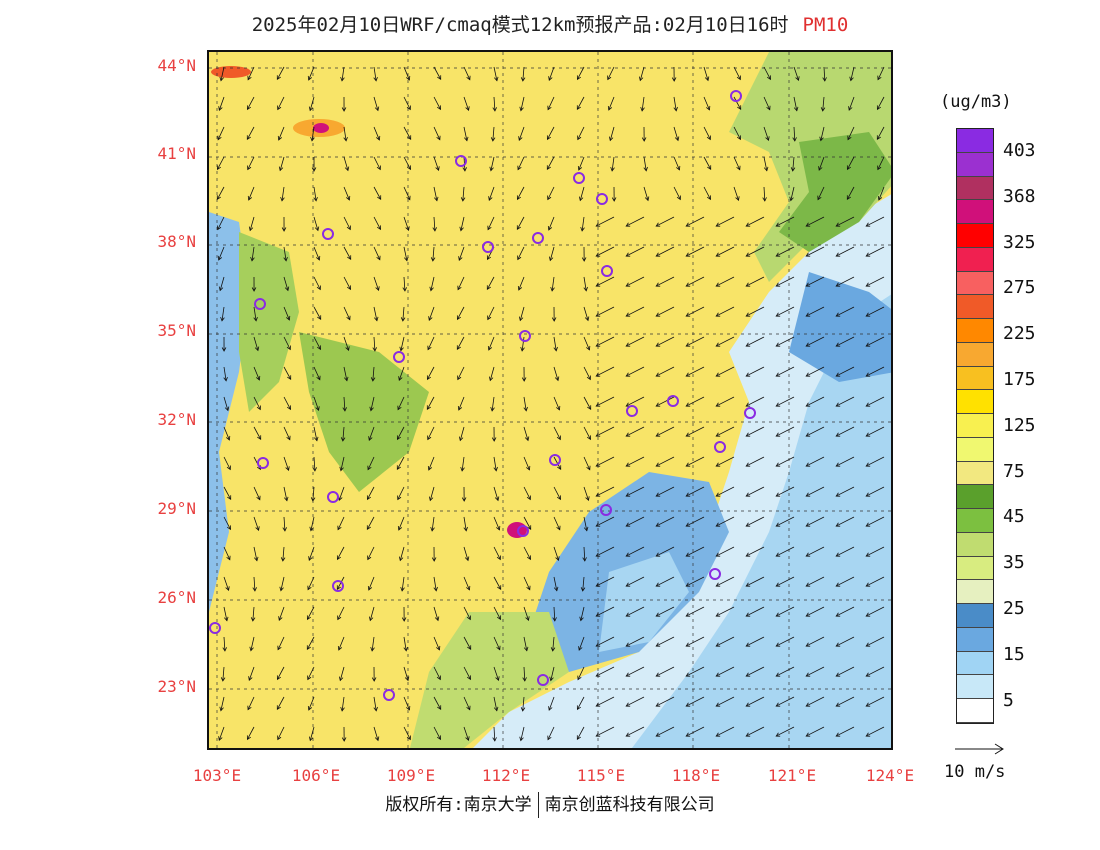 Image resolution: width=1100 pixels, height=850 pixels. I want to click on colorbar-segment, so click(975, 711).